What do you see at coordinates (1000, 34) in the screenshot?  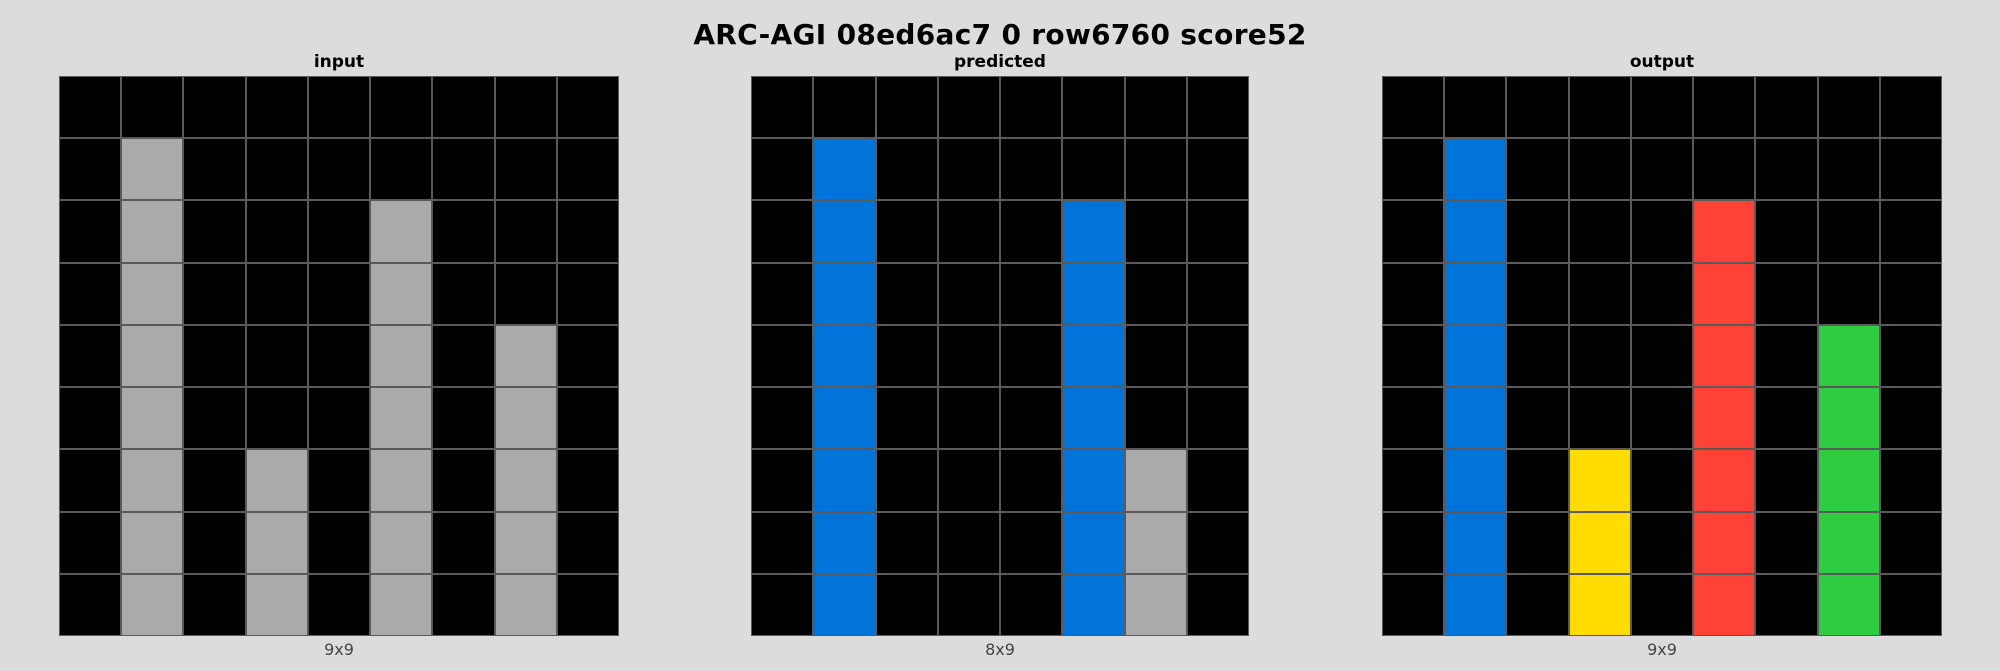 I see `figure-title: ARC-AGI 08ed6ac7 0 row6760 score52` at bounding box center [1000, 34].